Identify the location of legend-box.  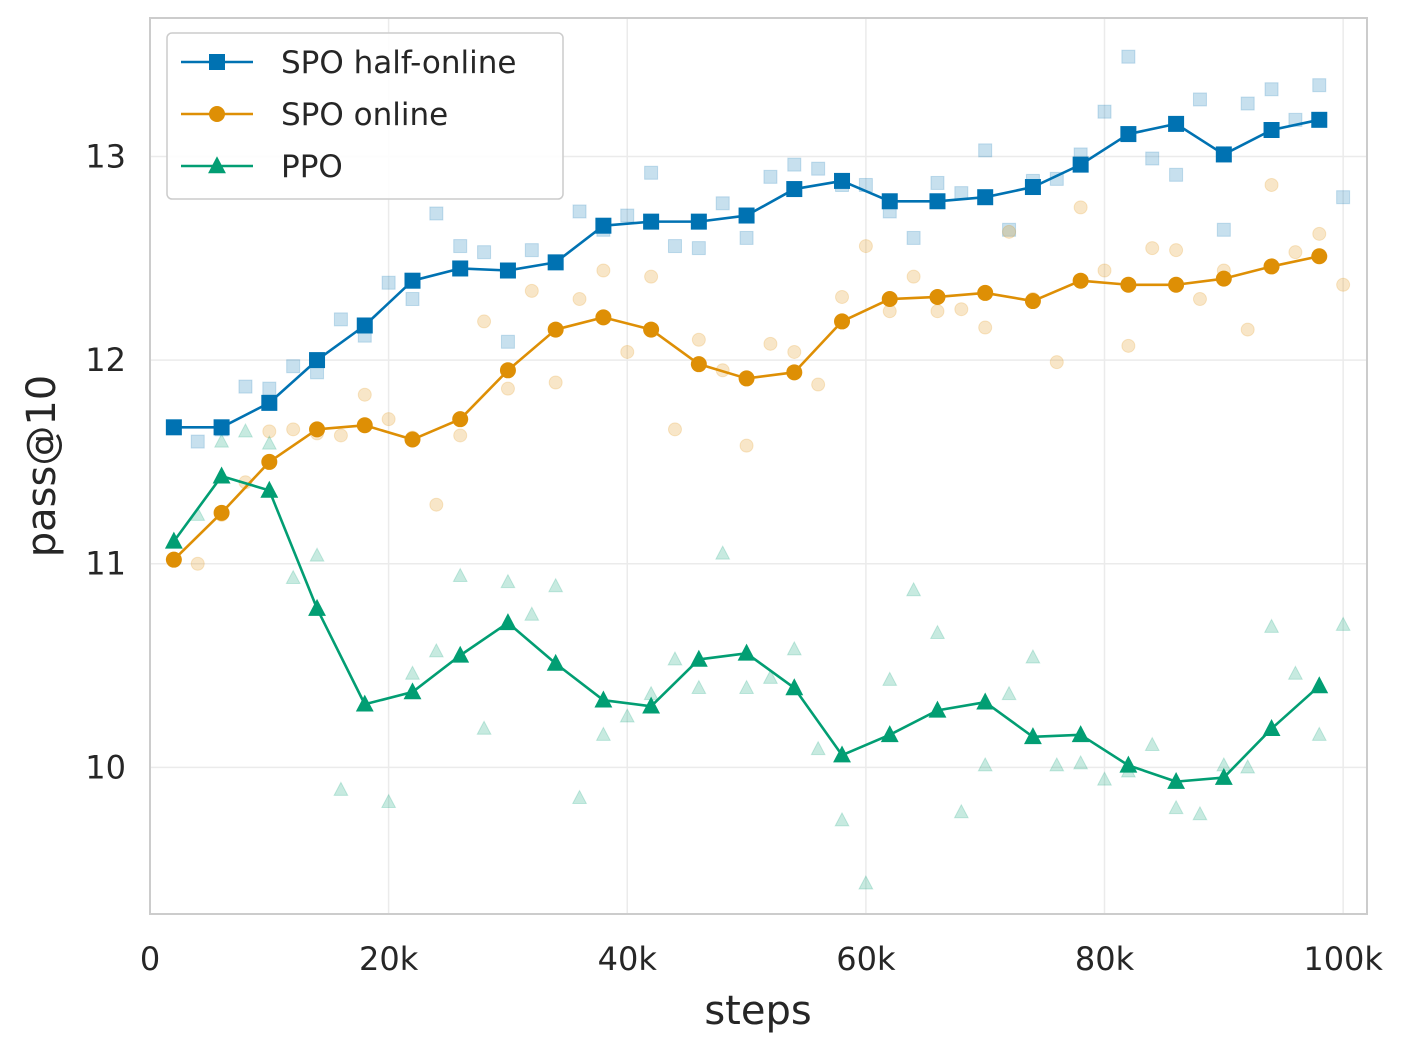
(365, 116).